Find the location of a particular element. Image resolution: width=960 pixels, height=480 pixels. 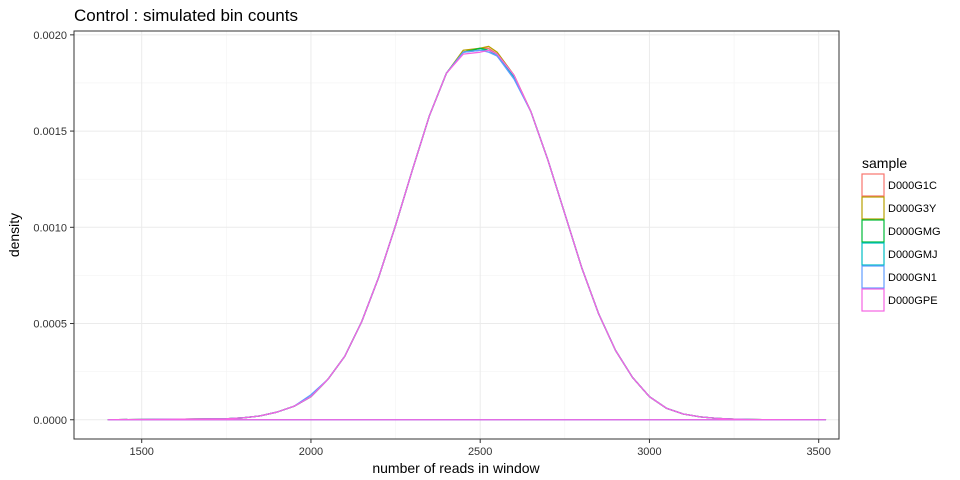

y-tick-label: 0.0020 is located at coordinates (50, 36).